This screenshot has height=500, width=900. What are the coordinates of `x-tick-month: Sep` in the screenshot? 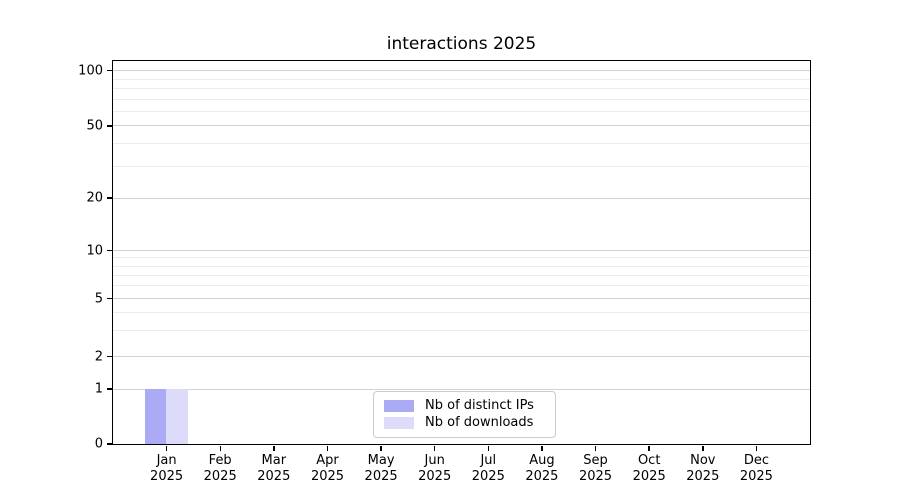 It's located at (595, 460).